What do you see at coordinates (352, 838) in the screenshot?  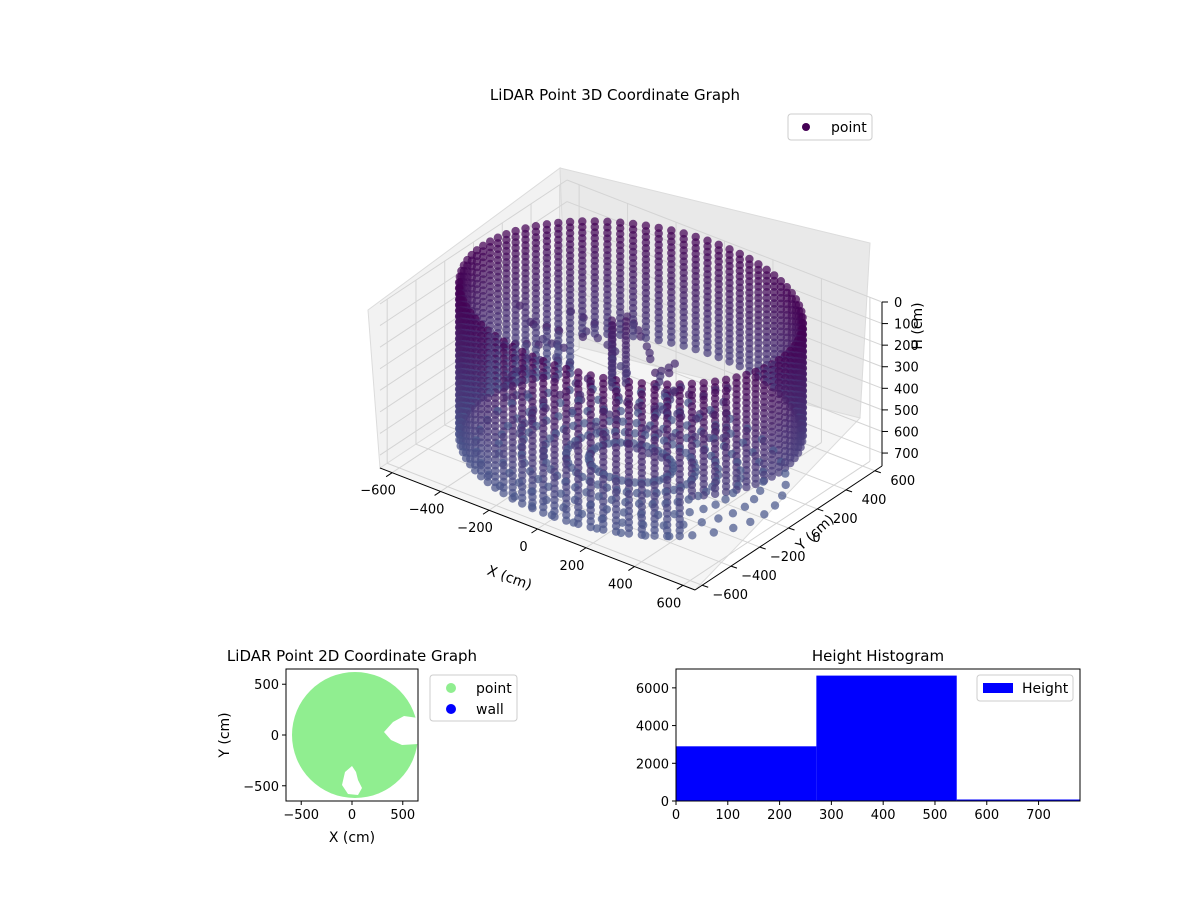 I see `plot2d-xlabel: X (cm)` at bounding box center [352, 838].